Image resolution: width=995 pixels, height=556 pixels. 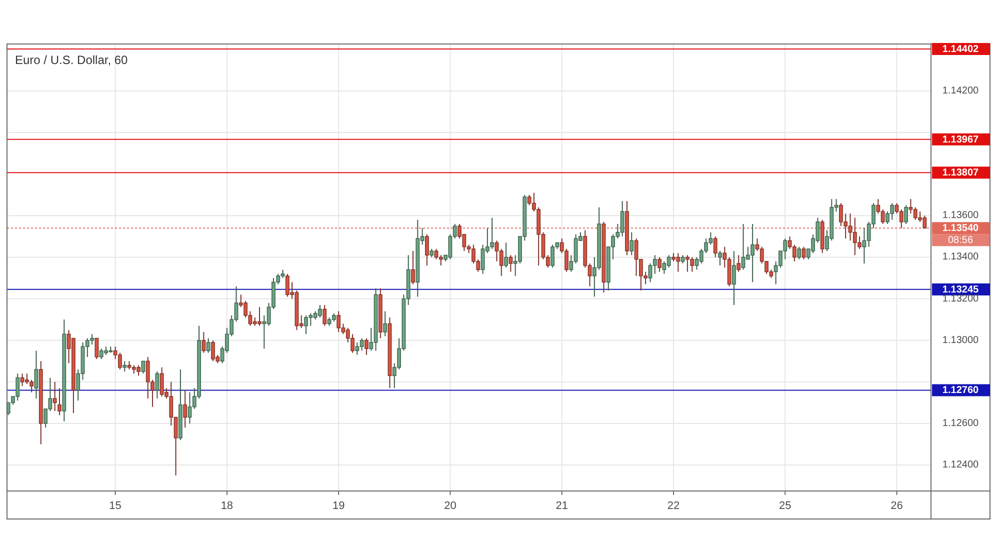 What do you see at coordinates (450, 506) in the screenshot?
I see `x-tick-label: 20` at bounding box center [450, 506].